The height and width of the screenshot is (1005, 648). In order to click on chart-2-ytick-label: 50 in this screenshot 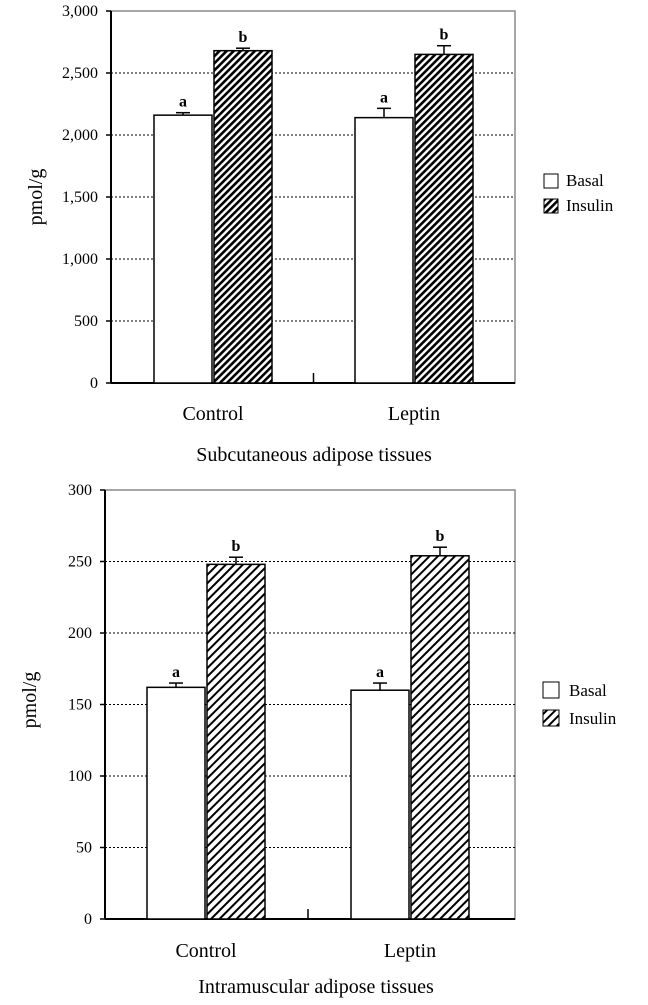, I will do `click(84, 848)`.